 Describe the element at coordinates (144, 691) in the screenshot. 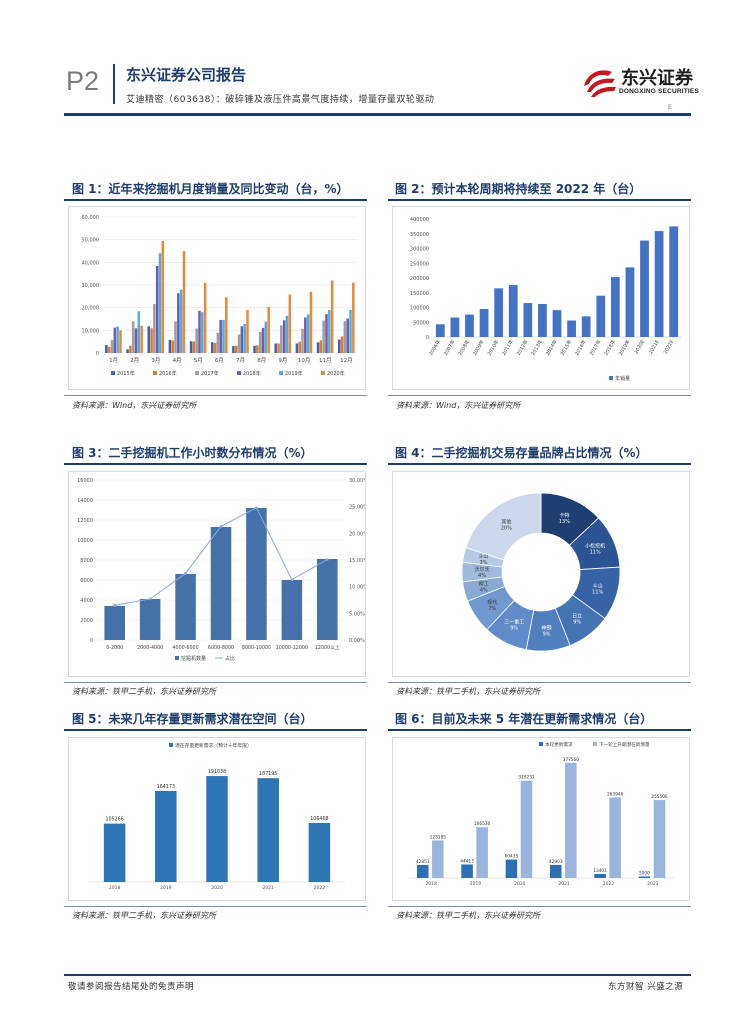

I see `figure-3-source: 资料来源：铁甲二手机，东兴证券研究所` at that location.